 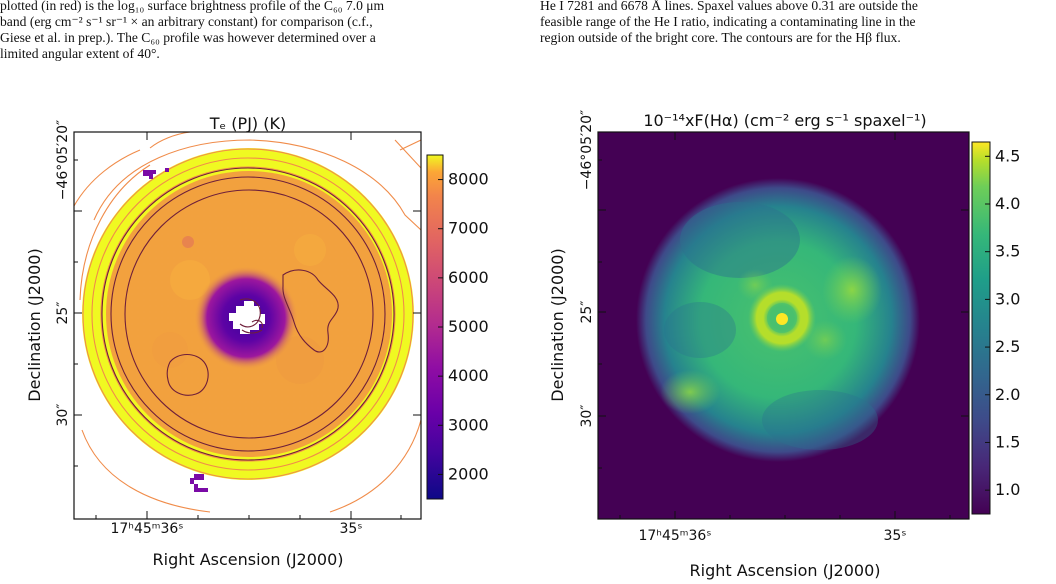 I want to click on te-colorbar-tick-label: 8000, so click(x=468, y=179).